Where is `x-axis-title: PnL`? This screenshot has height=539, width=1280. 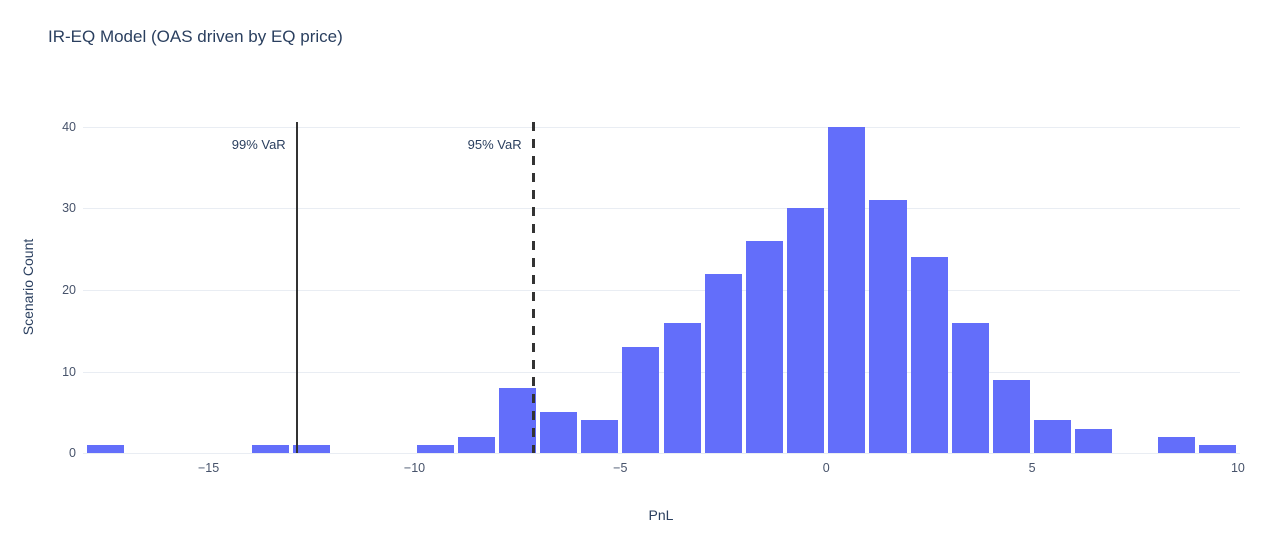
x-axis-title: PnL is located at coordinates (661, 515).